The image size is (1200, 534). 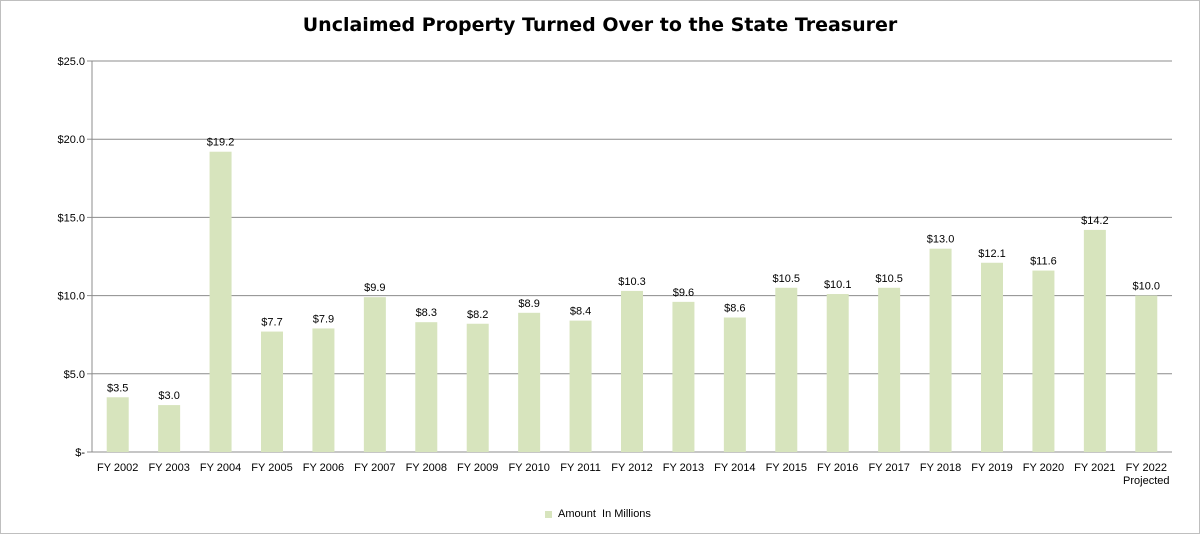 I want to click on x-tick-label: FY 2010, so click(x=528, y=468).